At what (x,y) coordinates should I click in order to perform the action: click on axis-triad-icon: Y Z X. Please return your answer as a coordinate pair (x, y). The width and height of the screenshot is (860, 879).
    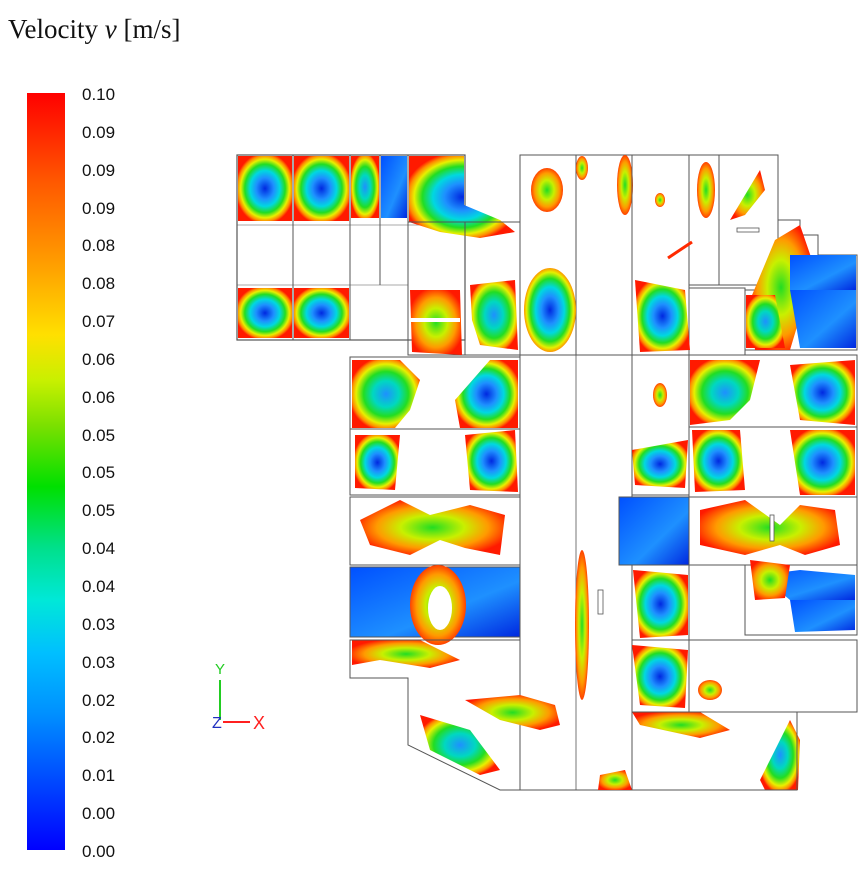
    Looking at the image, I should click on (238, 697).